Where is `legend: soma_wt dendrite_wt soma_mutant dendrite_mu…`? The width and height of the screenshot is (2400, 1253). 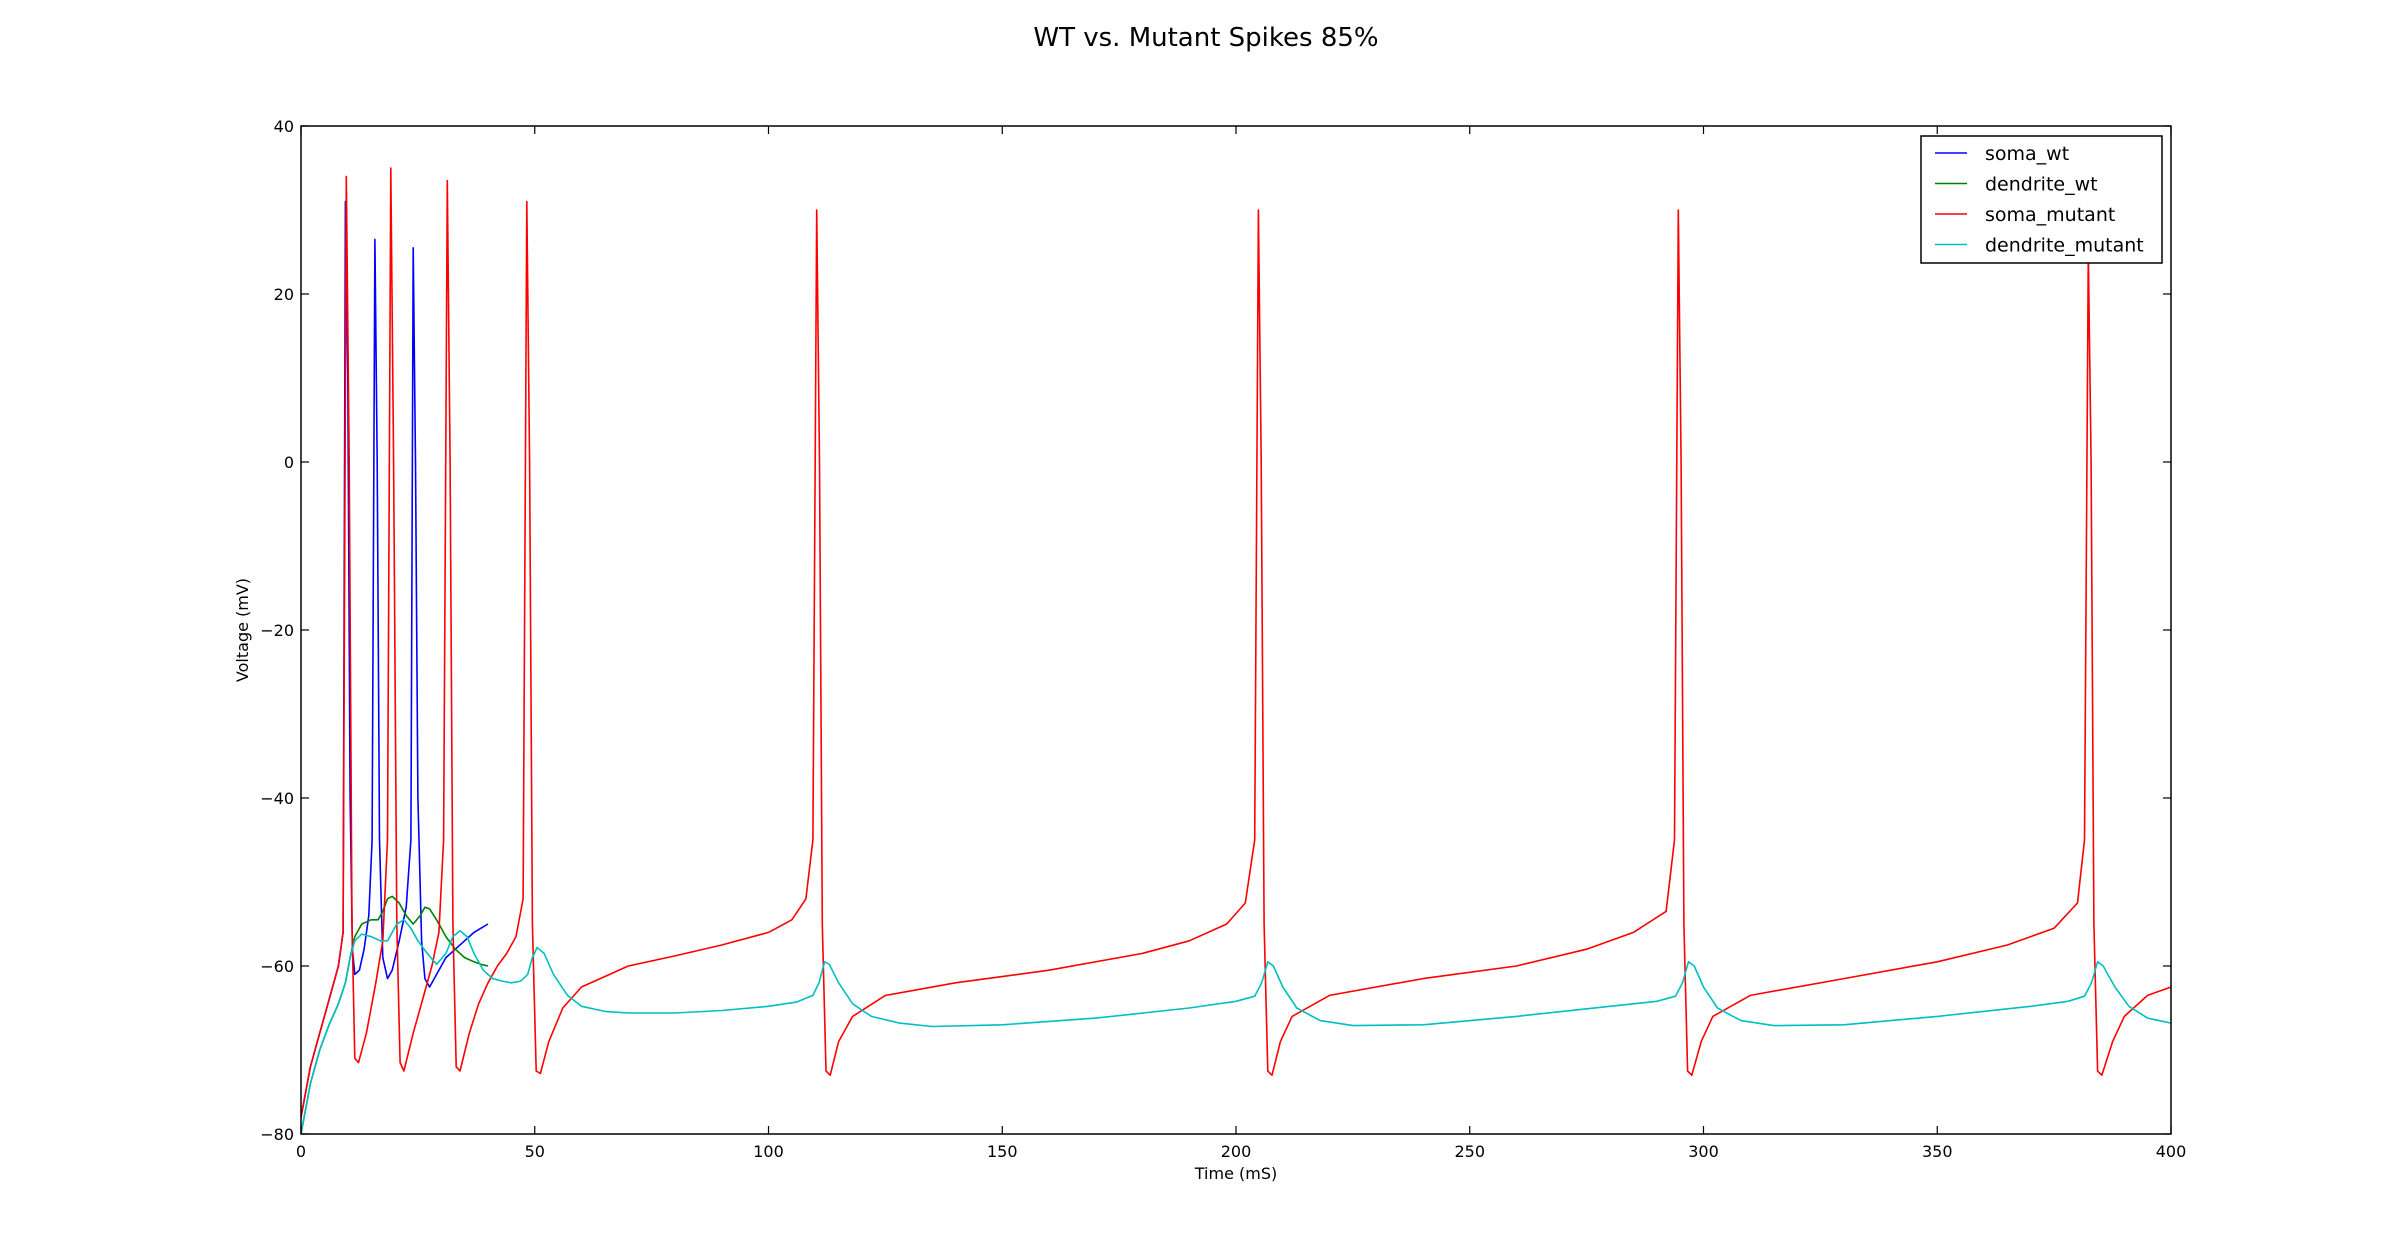
legend: soma_wt dendrite_wt soma_mutant dendrite_mu… is located at coordinates (2041, 199).